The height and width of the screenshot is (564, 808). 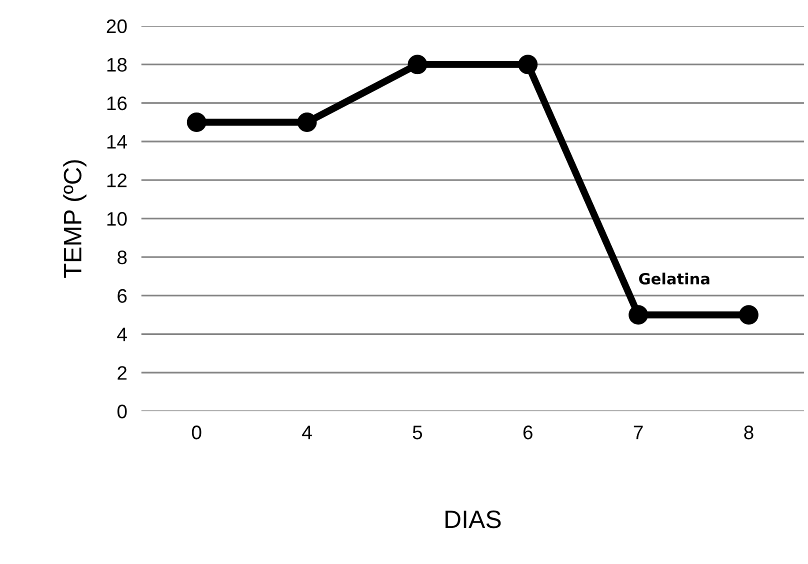 I want to click on x-tick-label: 0, so click(x=197, y=433).